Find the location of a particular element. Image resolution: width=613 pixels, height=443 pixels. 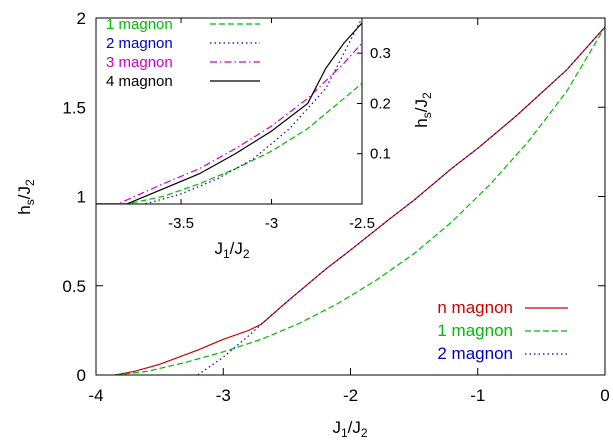

main-ytick-label: 0.5 is located at coordinates (74, 286).